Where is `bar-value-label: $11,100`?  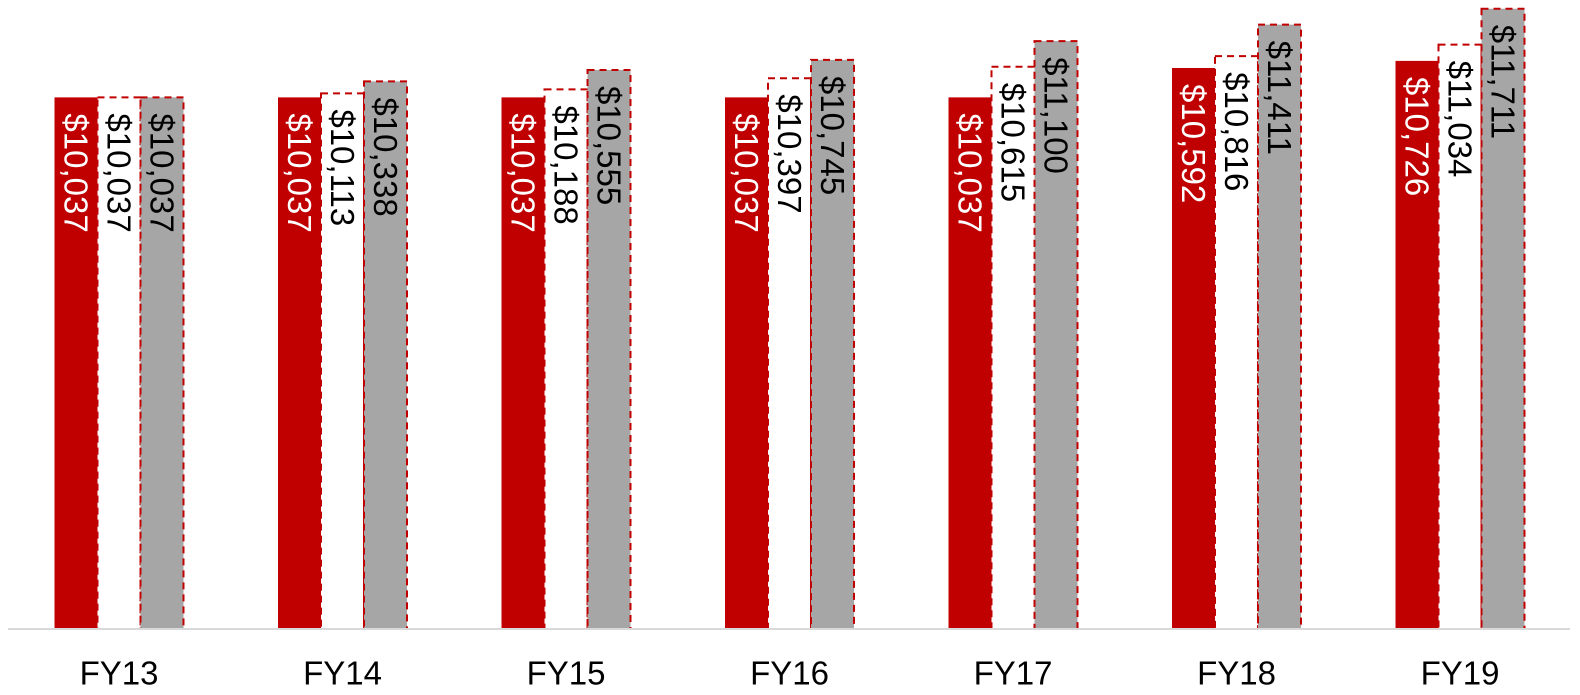
bar-value-label: $11,100 is located at coordinates (1056, 115).